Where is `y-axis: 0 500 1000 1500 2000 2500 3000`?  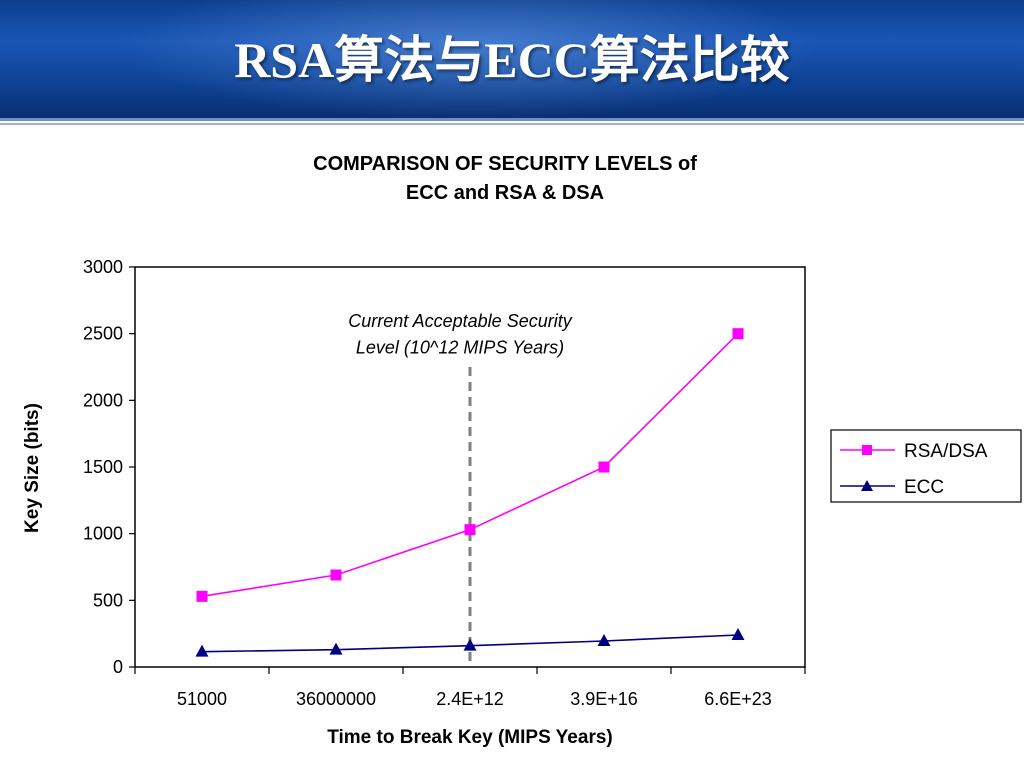 y-axis: 0 500 1000 1500 2000 2500 3000 is located at coordinates (109, 467).